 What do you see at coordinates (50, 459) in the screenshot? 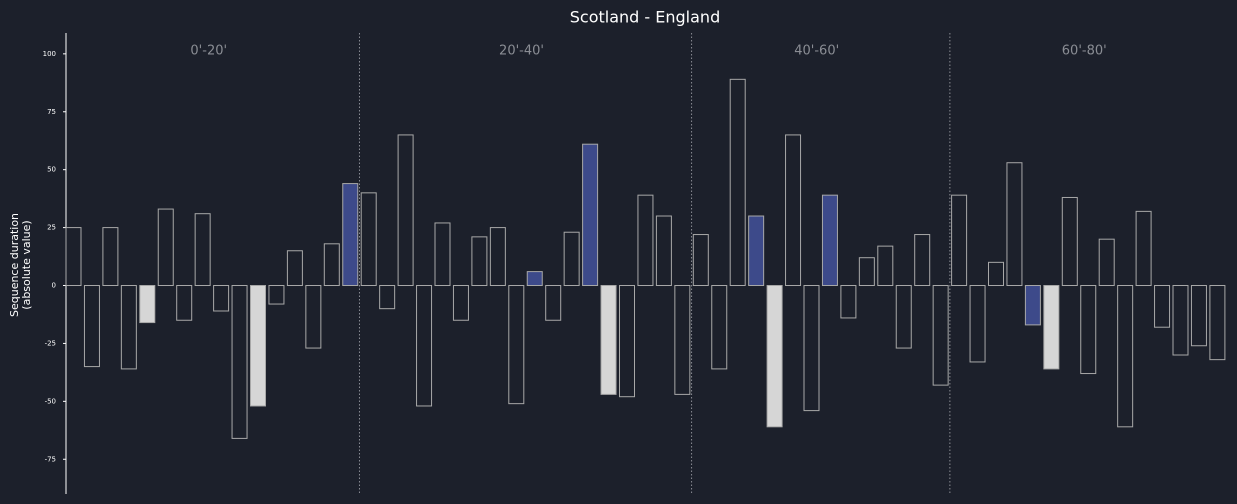
I see `y-tick-label: -75` at bounding box center [50, 459].